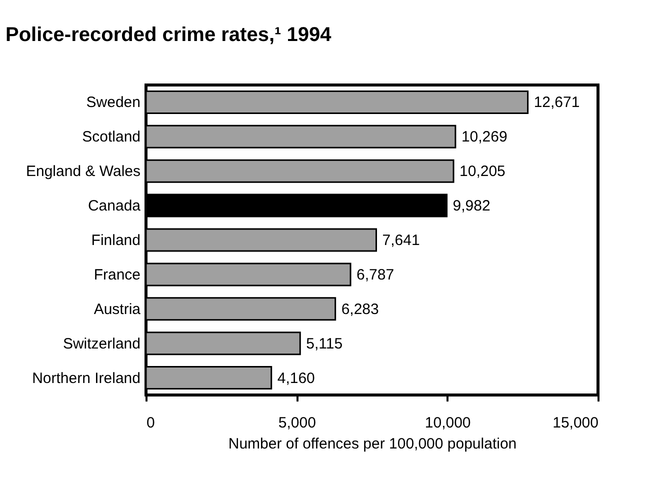  What do you see at coordinates (111, 137) in the screenshot?
I see `y-tick-label: Scotland` at bounding box center [111, 137].